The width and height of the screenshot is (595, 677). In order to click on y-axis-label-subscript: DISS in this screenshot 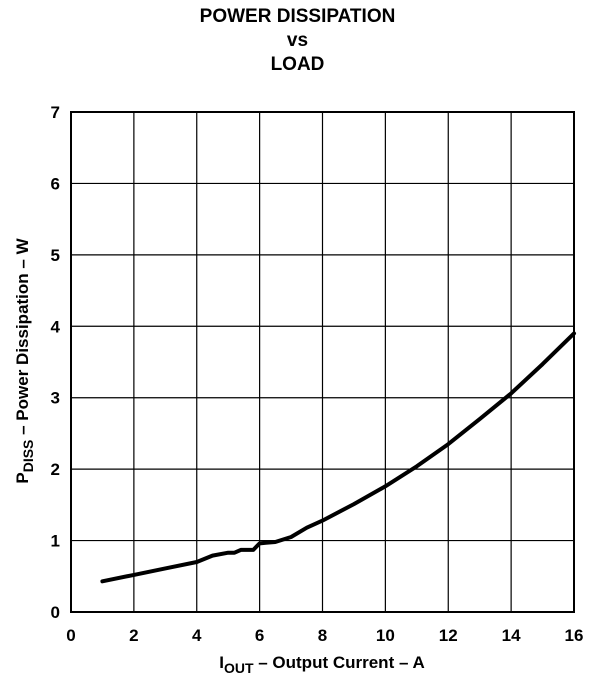, I will do `click(28, 456)`.